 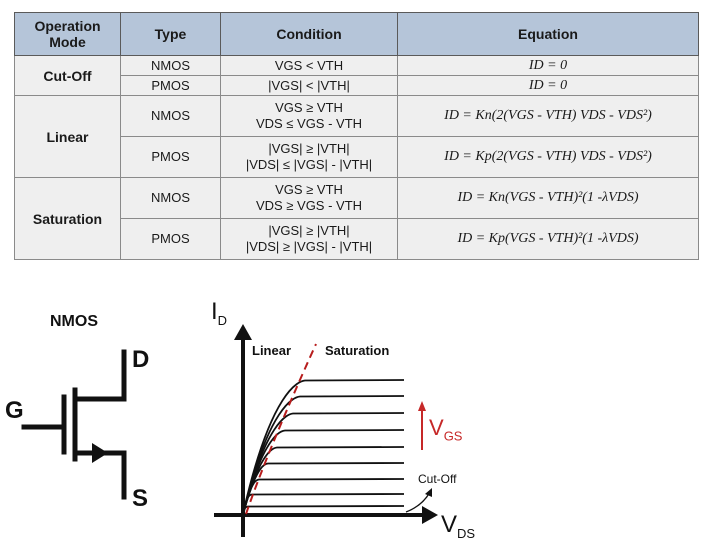 What do you see at coordinates (74, 321) in the screenshot?
I see `symbol-title: NMOS` at bounding box center [74, 321].